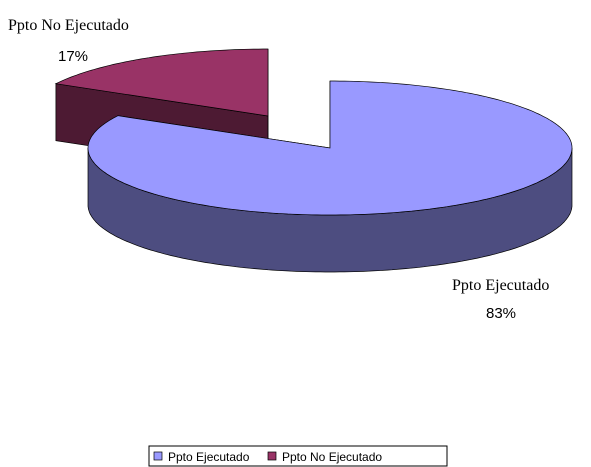 The height and width of the screenshot is (467, 591). I want to click on legend-label: Ppto No Ejecutado, so click(332, 457).